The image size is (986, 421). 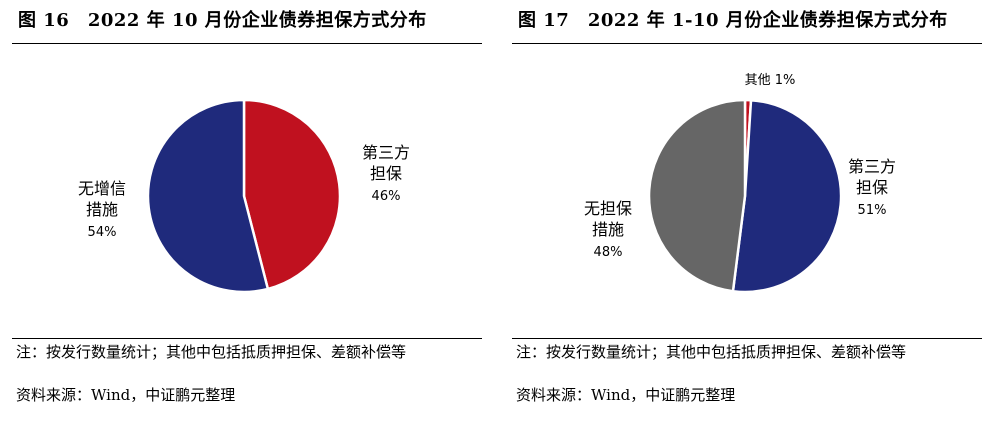 What do you see at coordinates (608, 252) in the screenshot?
I see `slice-percent-label: 48%` at bounding box center [608, 252].